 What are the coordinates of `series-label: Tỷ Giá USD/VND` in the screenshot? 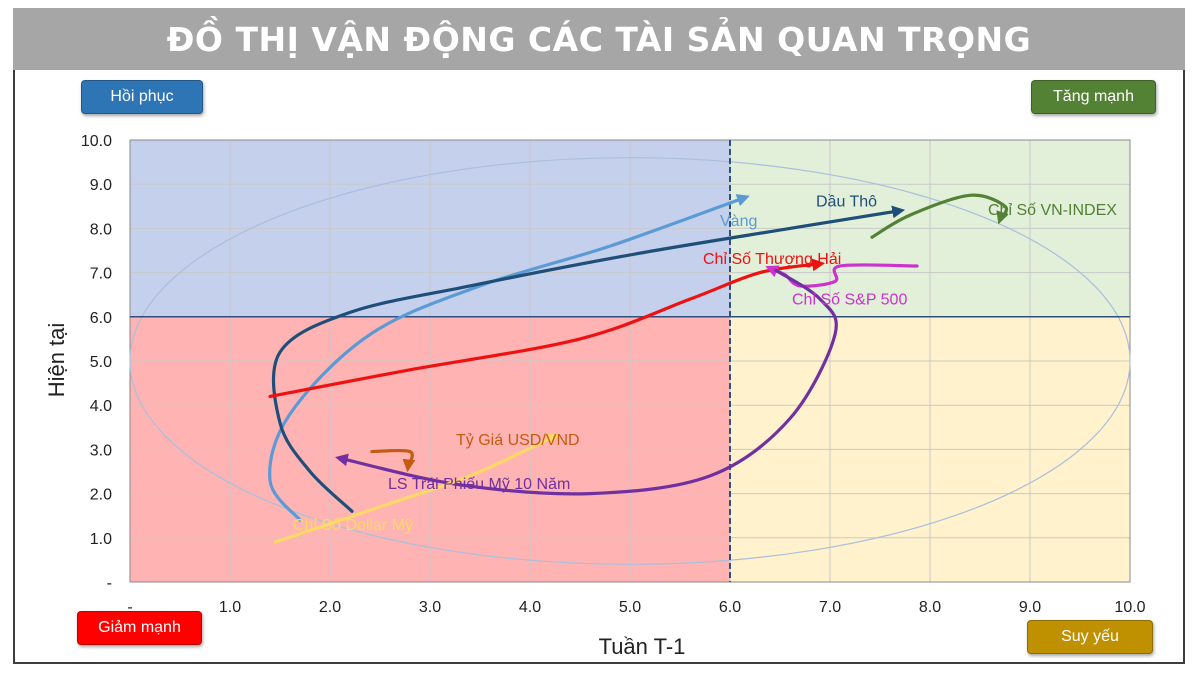 It's located at (518, 440).